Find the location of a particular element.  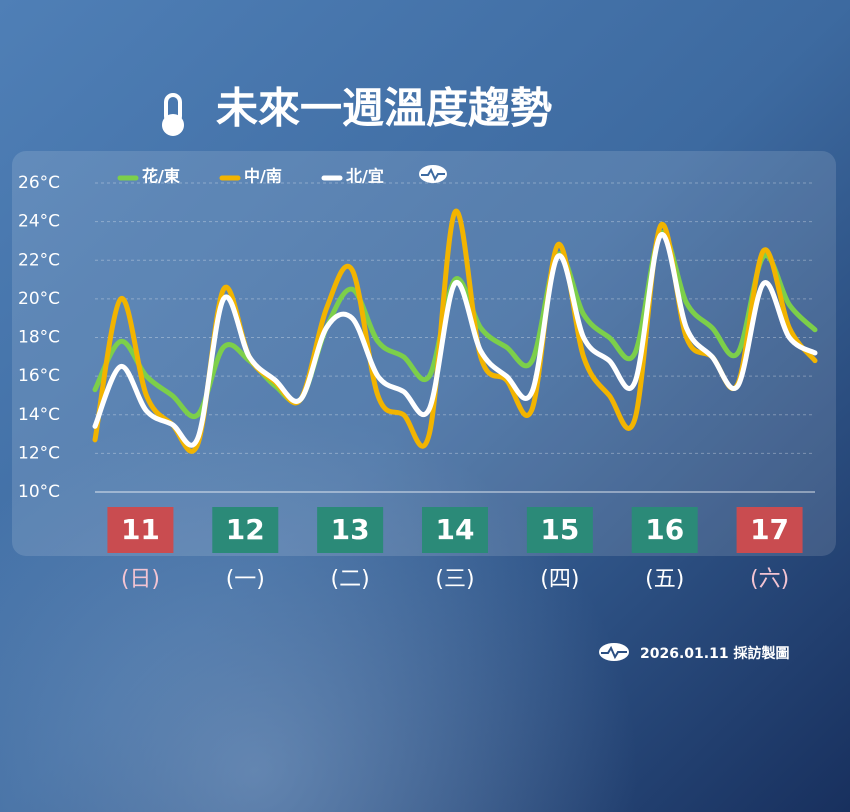

y-tick-label: 20°C is located at coordinates (39, 299).